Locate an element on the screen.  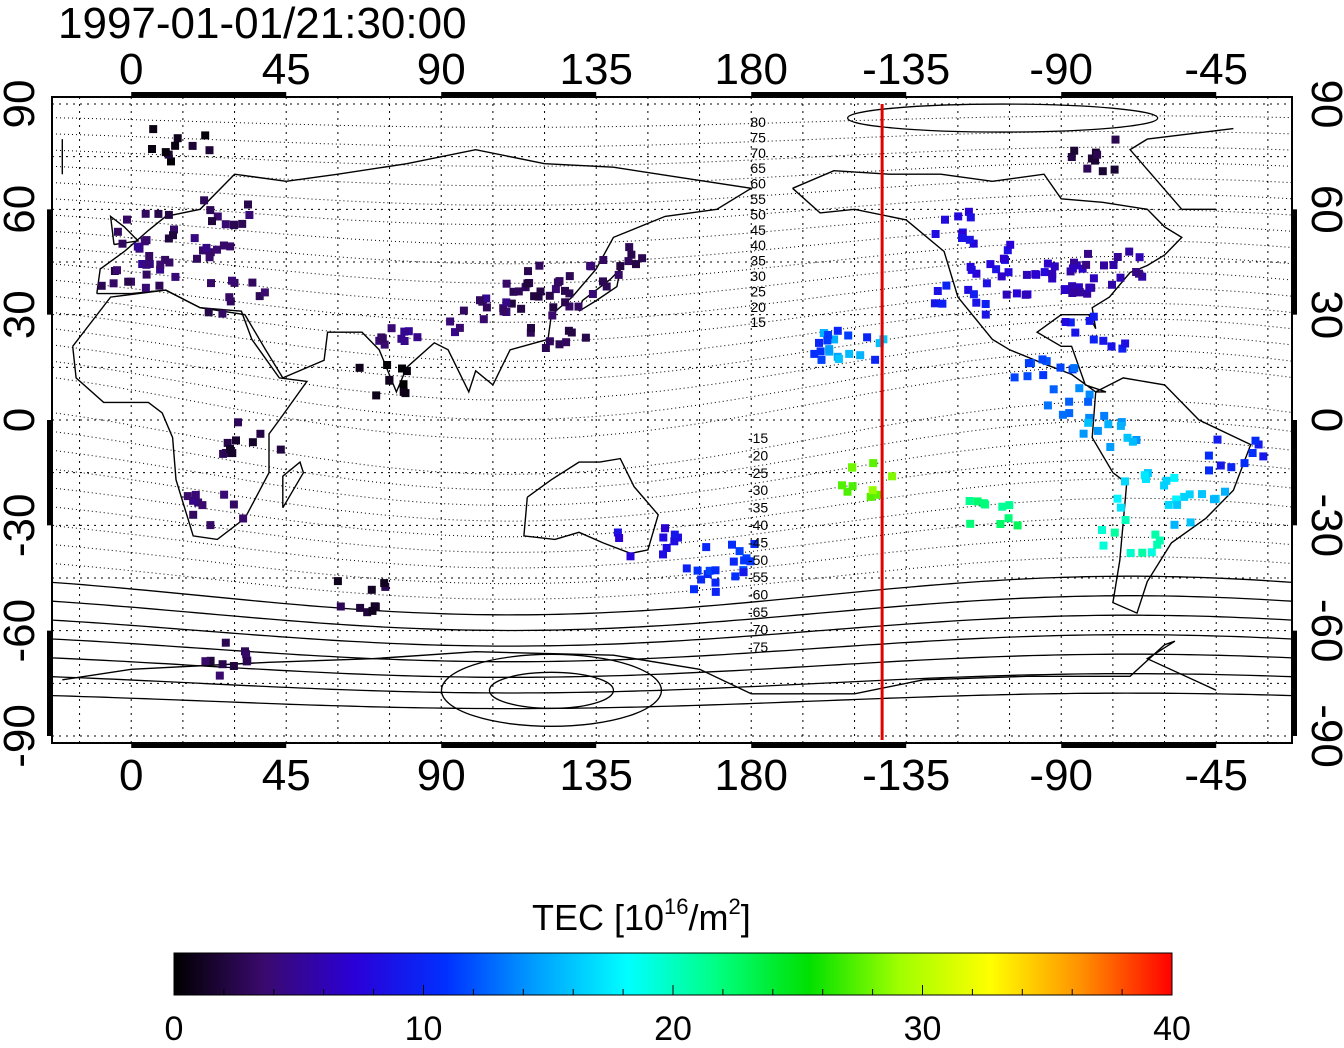
lon-label-top: 45 is located at coordinates (286, 69).